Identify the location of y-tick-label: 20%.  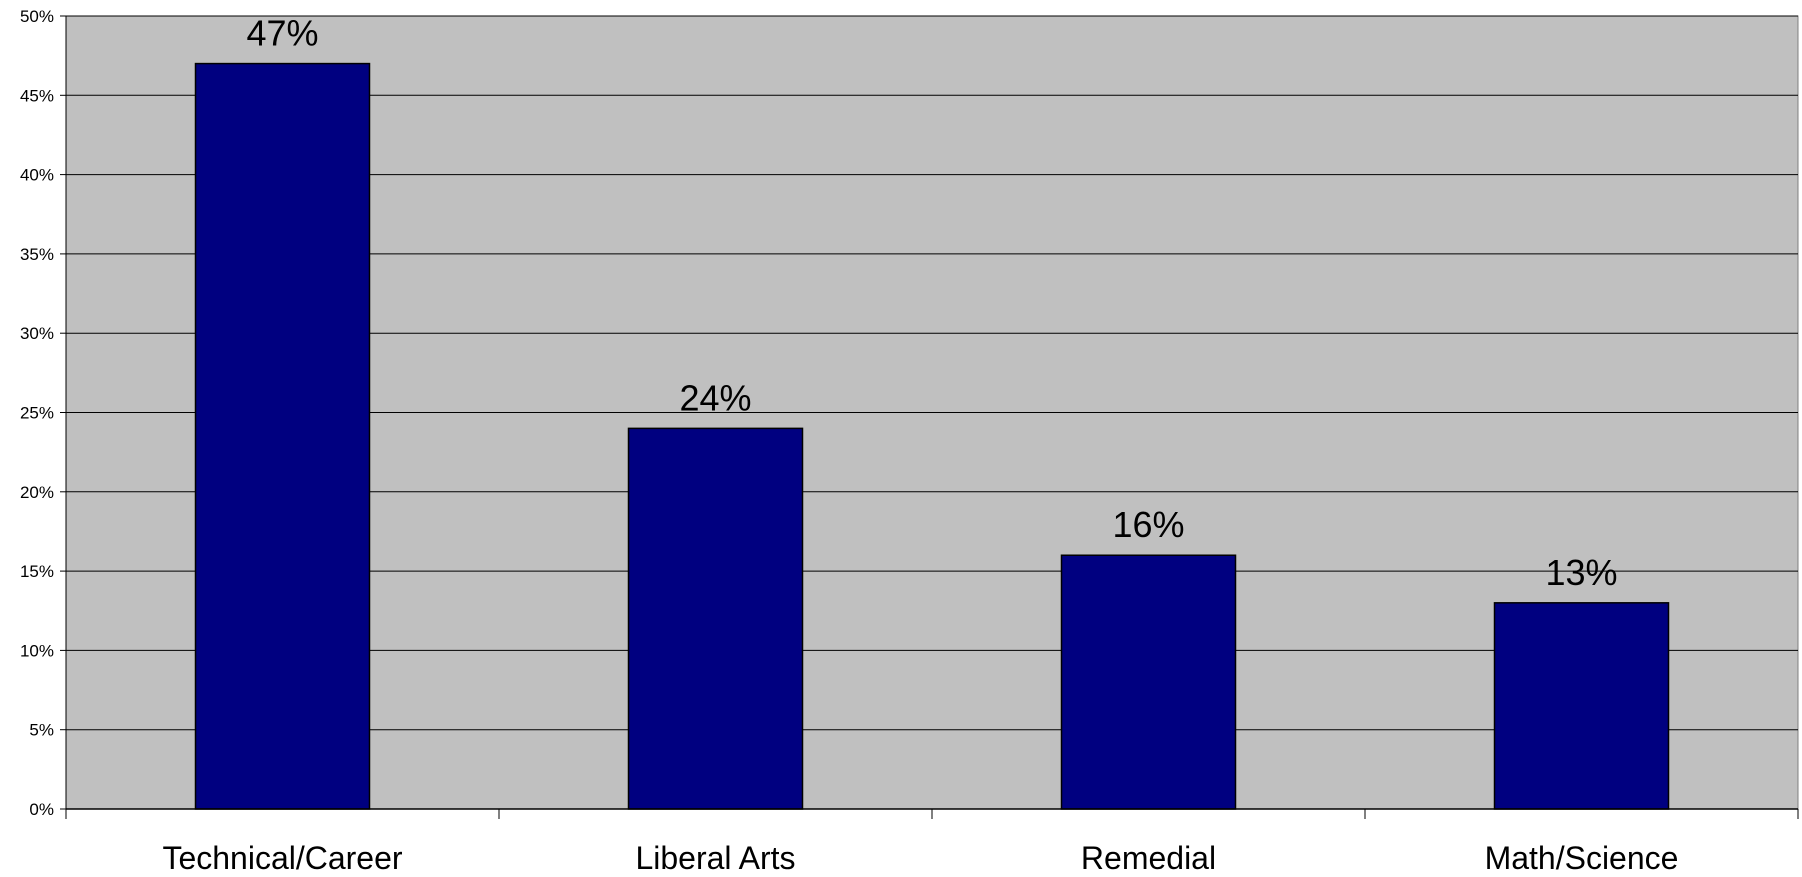
(37, 492).